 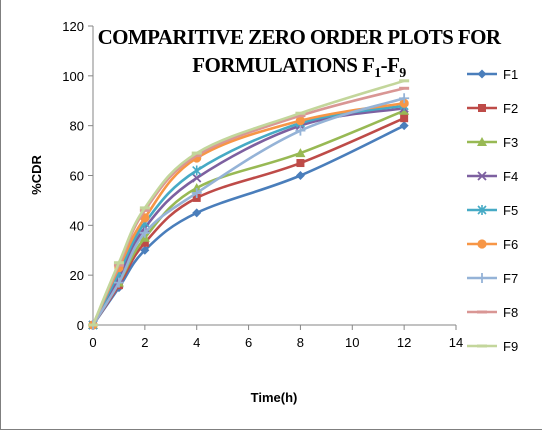 I want to click on y-tick-label: 20, so click(x=77, y=275).